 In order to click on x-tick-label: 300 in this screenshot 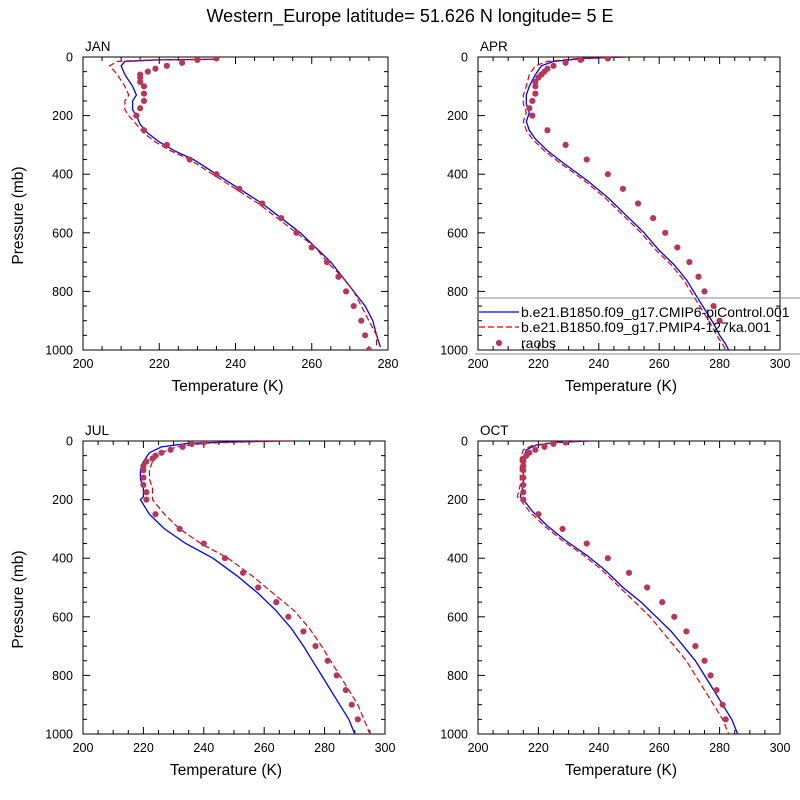, I will do `click(780, 364)`.